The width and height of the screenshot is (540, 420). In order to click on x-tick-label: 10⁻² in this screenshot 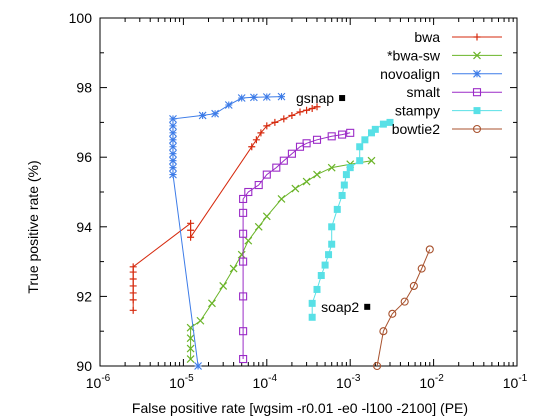, I will do `click(431, 382)`.